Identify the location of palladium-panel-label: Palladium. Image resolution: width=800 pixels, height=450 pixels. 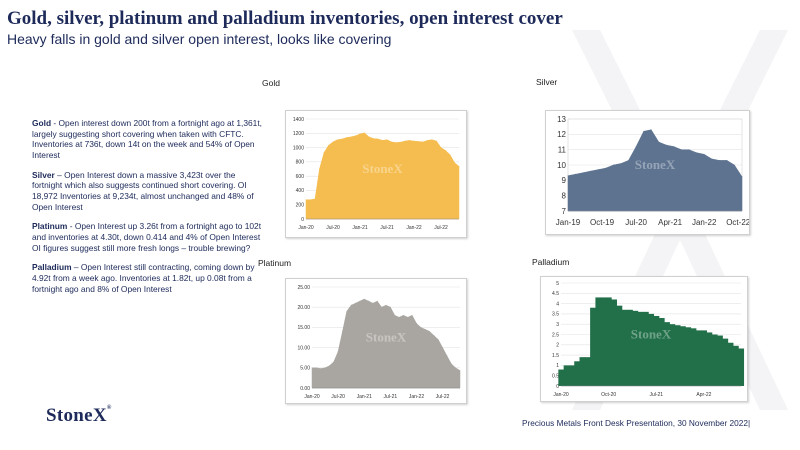
(551, 262).